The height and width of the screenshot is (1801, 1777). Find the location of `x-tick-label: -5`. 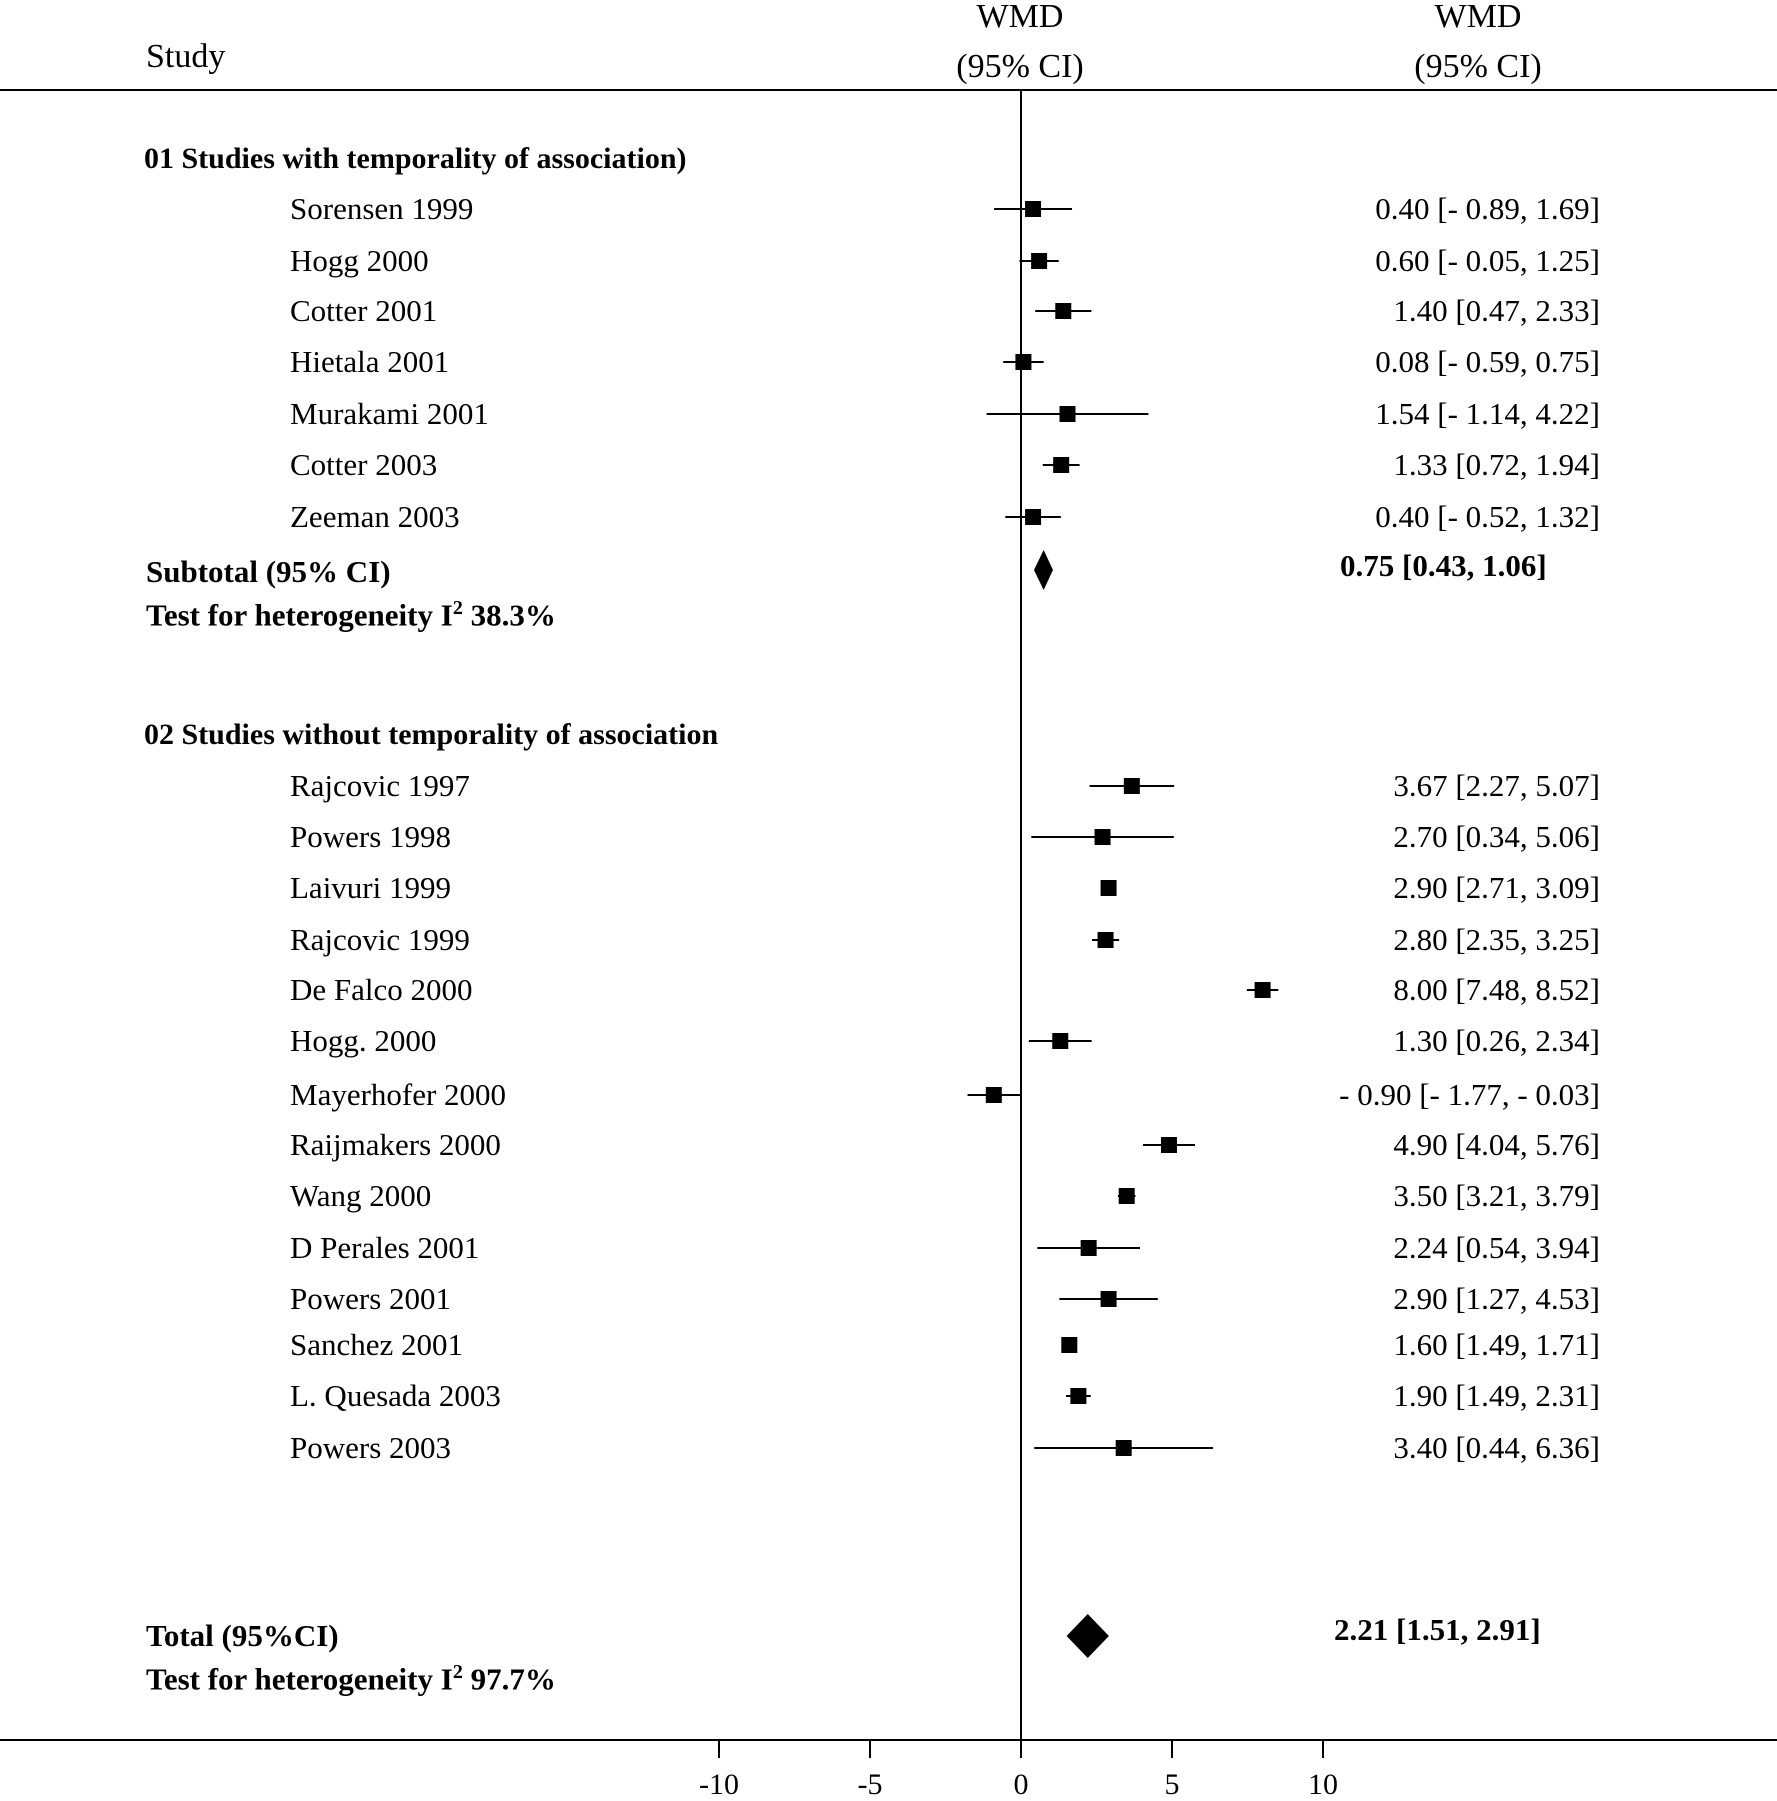

x-tick-label: -5 is located at coordinates (870, 1784).